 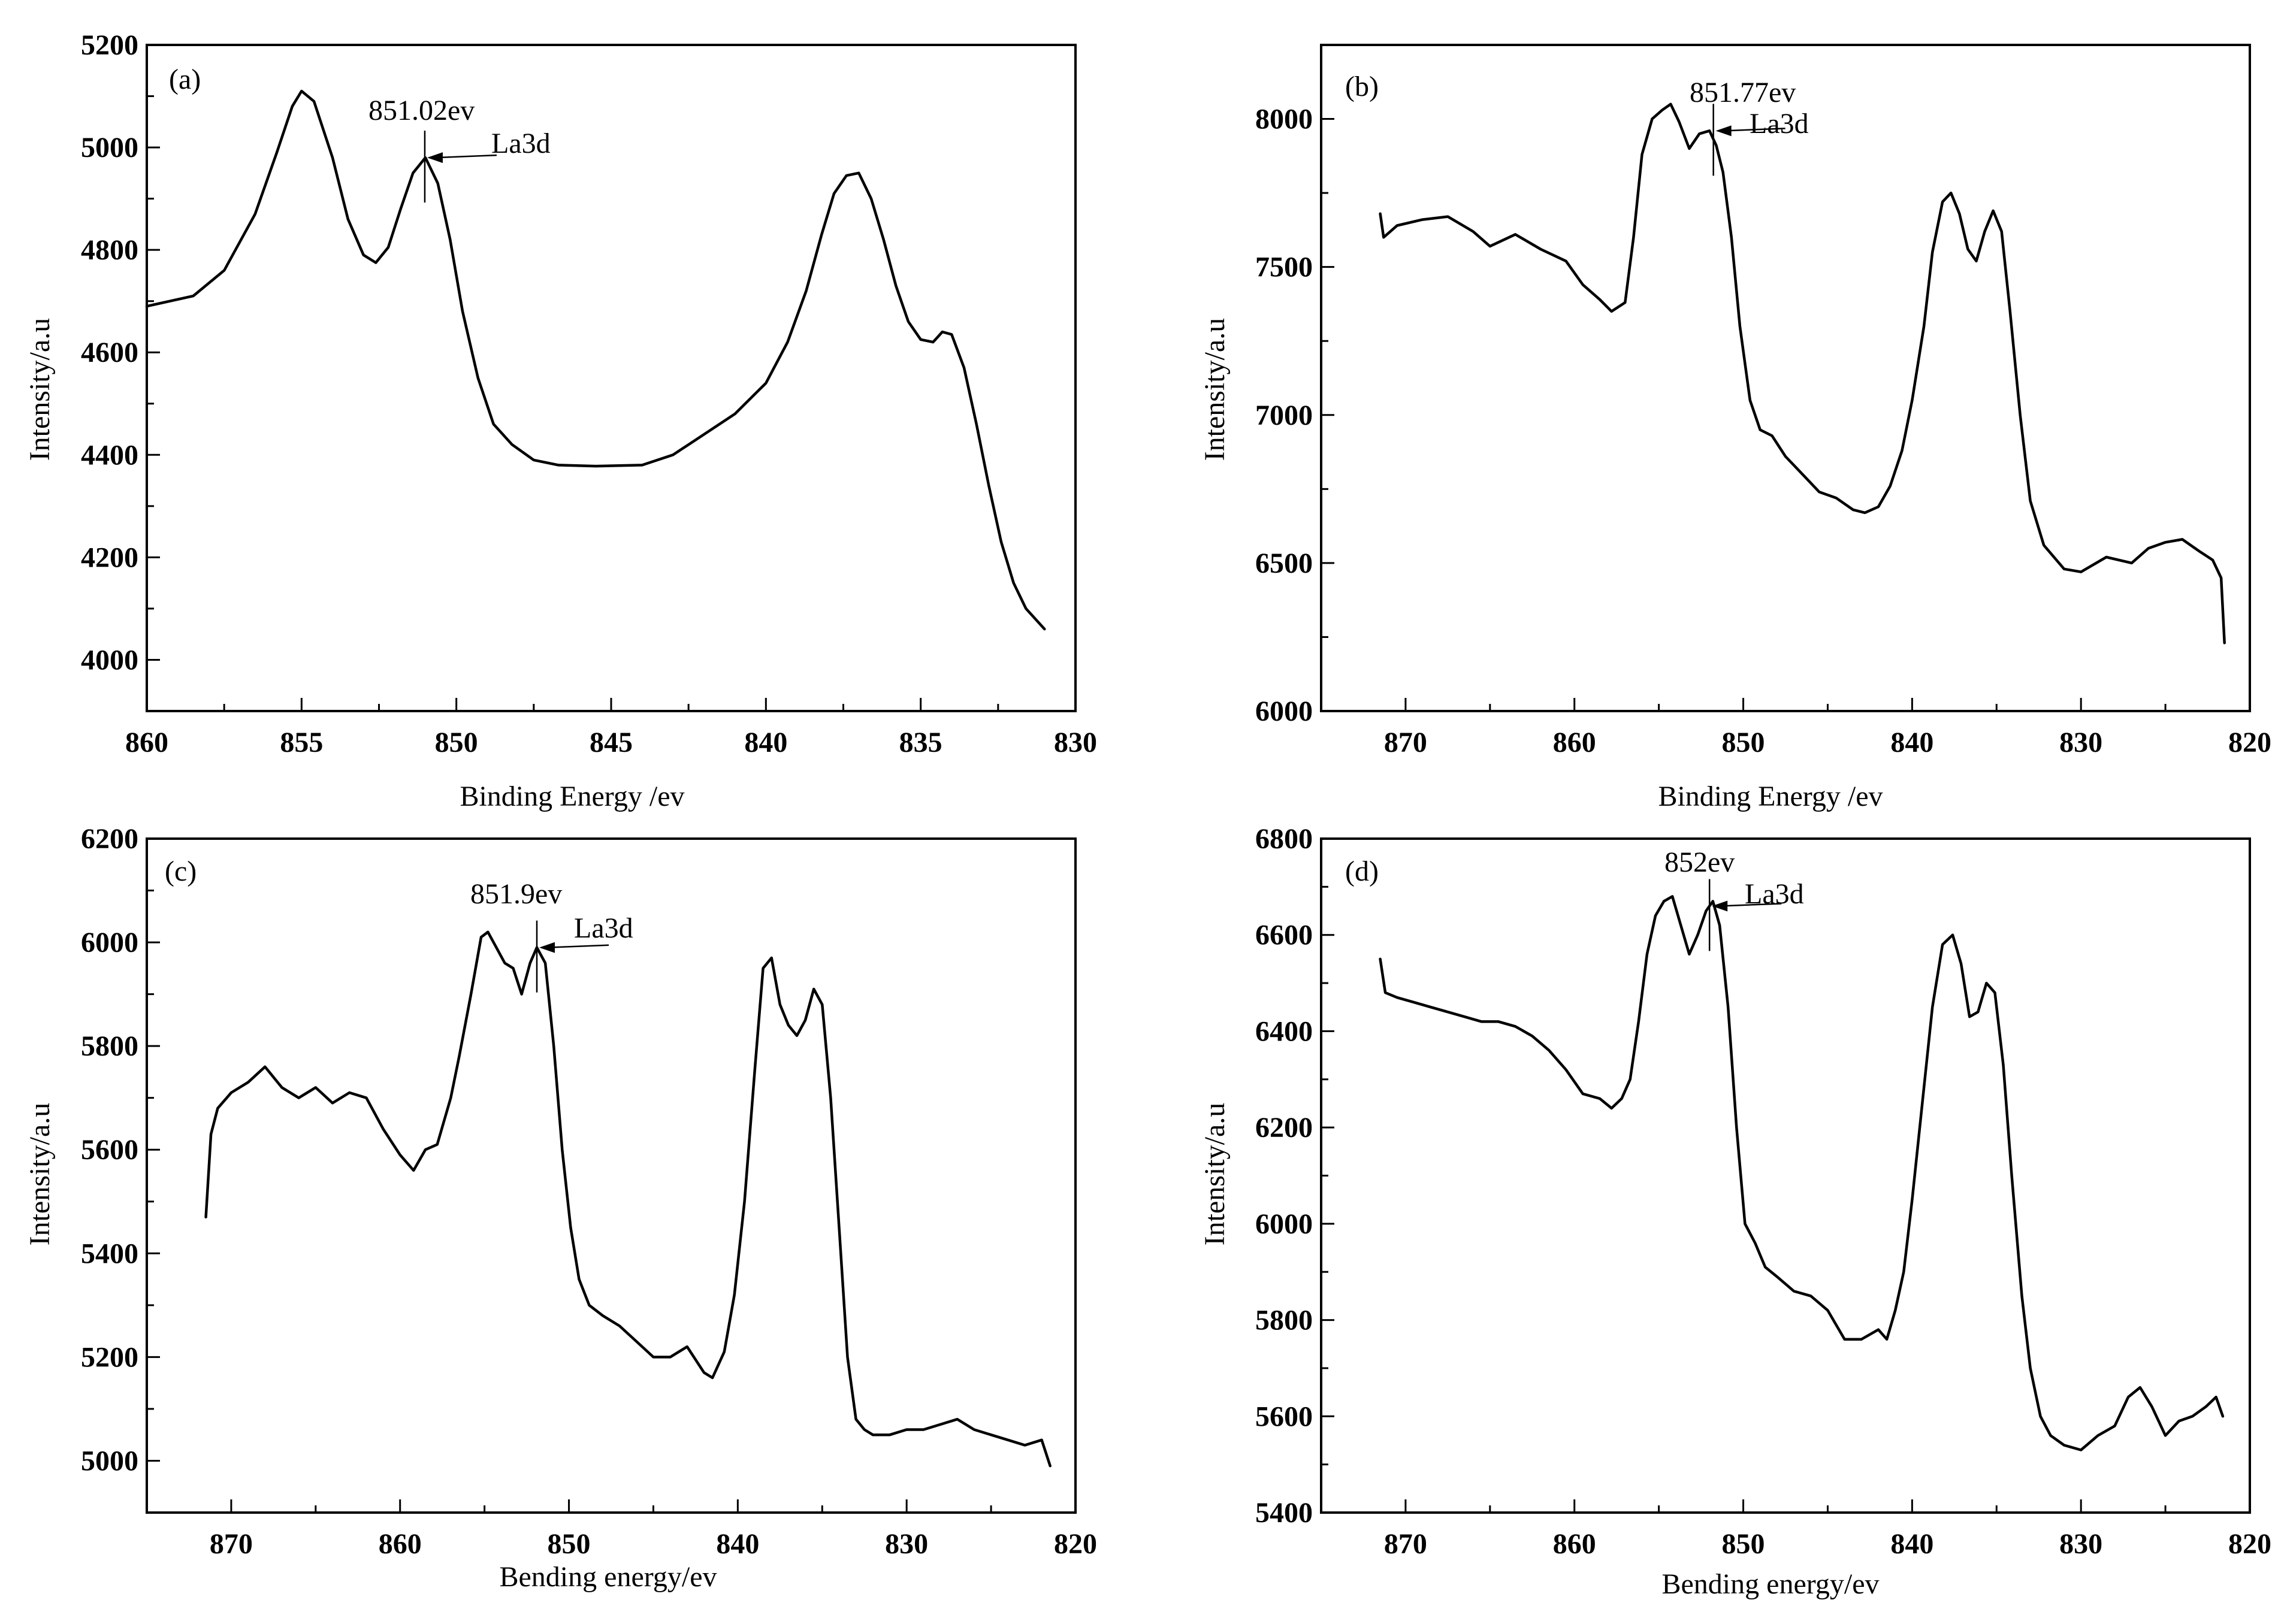 I want to click on x-tick-label-a: 860, so click(x=146, y=742).